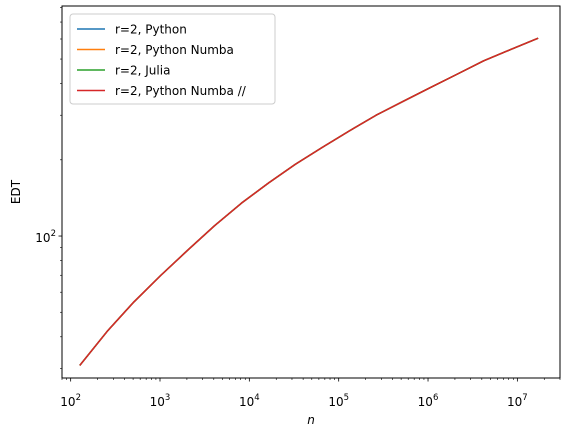 The height and width of the screenshot is (437, 570). Describe the element at coordinates (524, 398) in the screenshot. I see `x-tick-label-exponent: 7` at that location.